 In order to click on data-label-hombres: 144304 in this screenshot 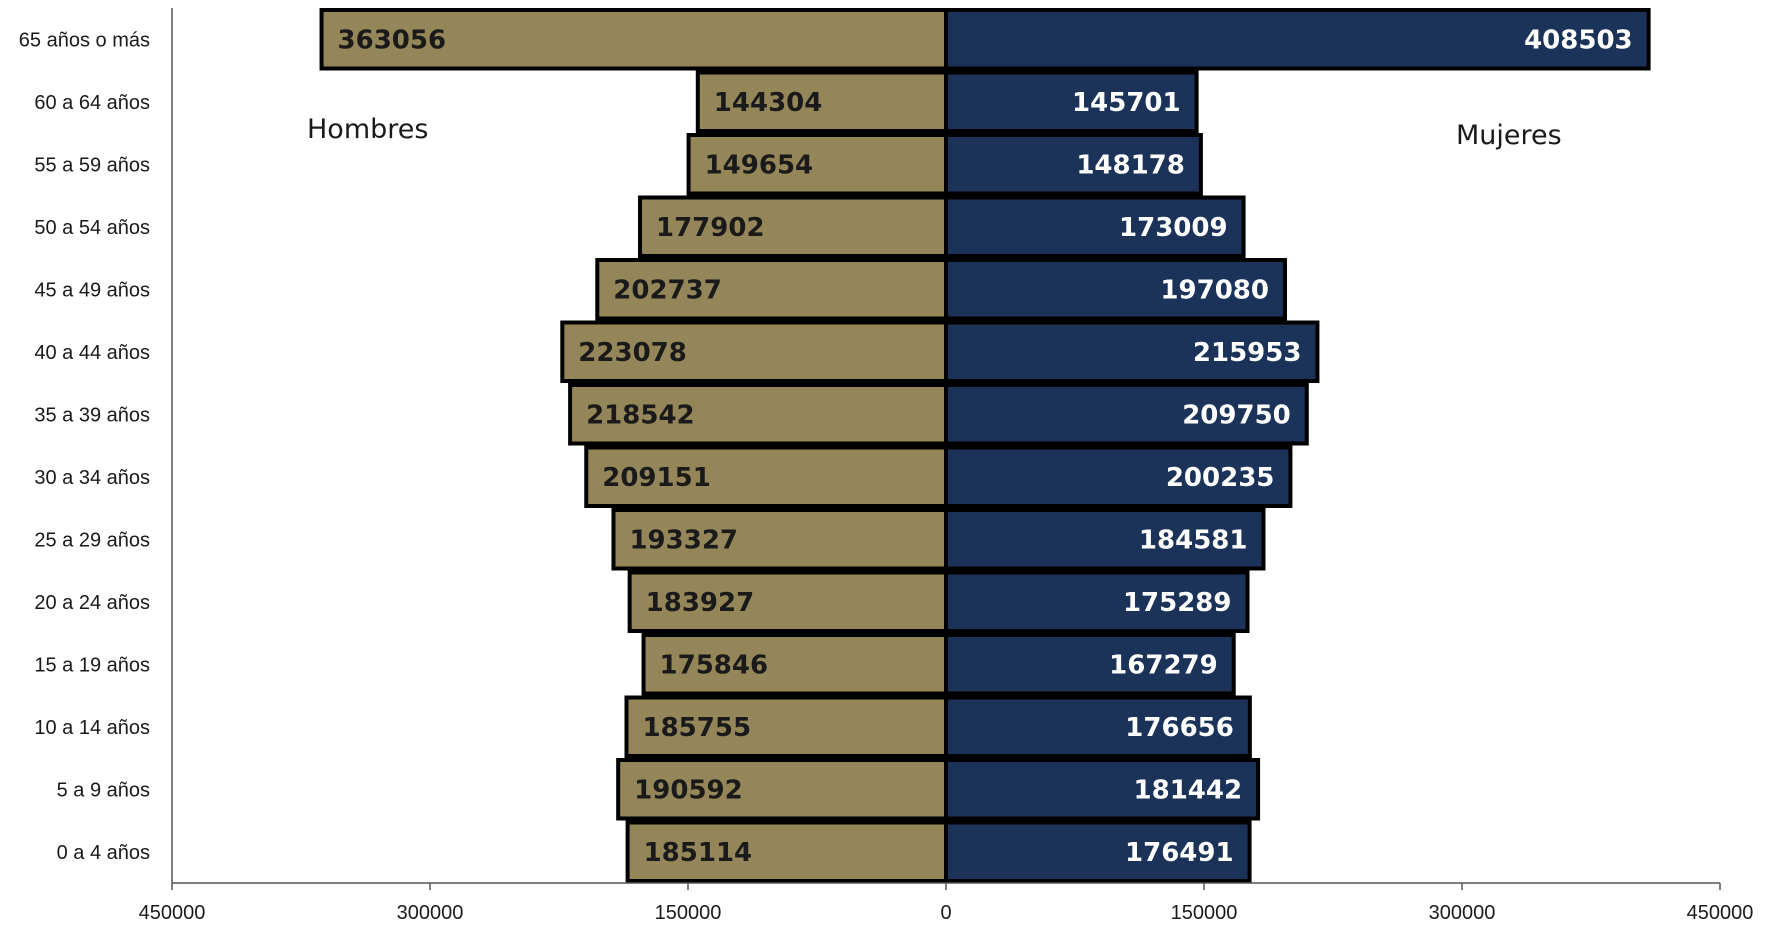, I will do `click(768, 103)`.